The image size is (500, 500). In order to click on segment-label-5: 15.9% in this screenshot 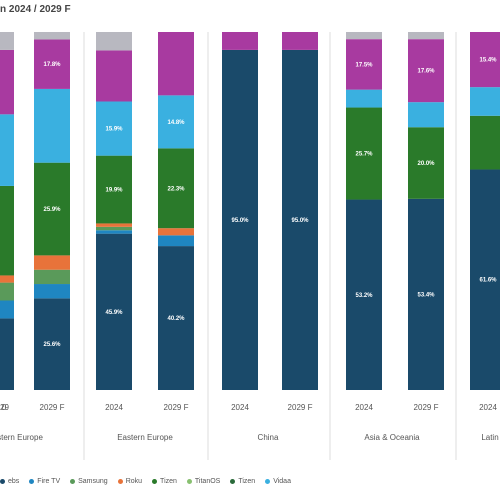, I will do `click(114, 130)`.